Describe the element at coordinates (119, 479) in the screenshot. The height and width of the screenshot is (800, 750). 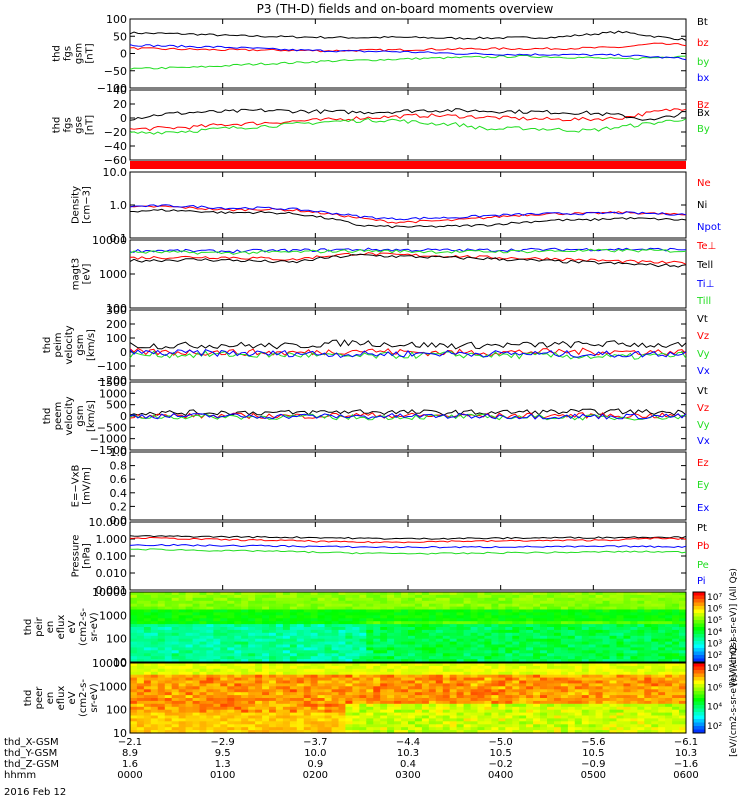
I see `ytick-label: 0.6` at that location.